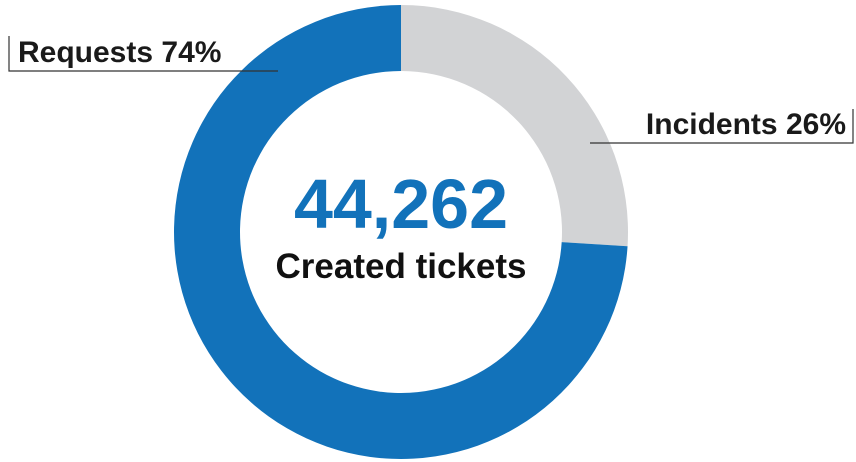 This screenshot has width=856, height=462. I want to click on slice-incidents, so click(514, 126).